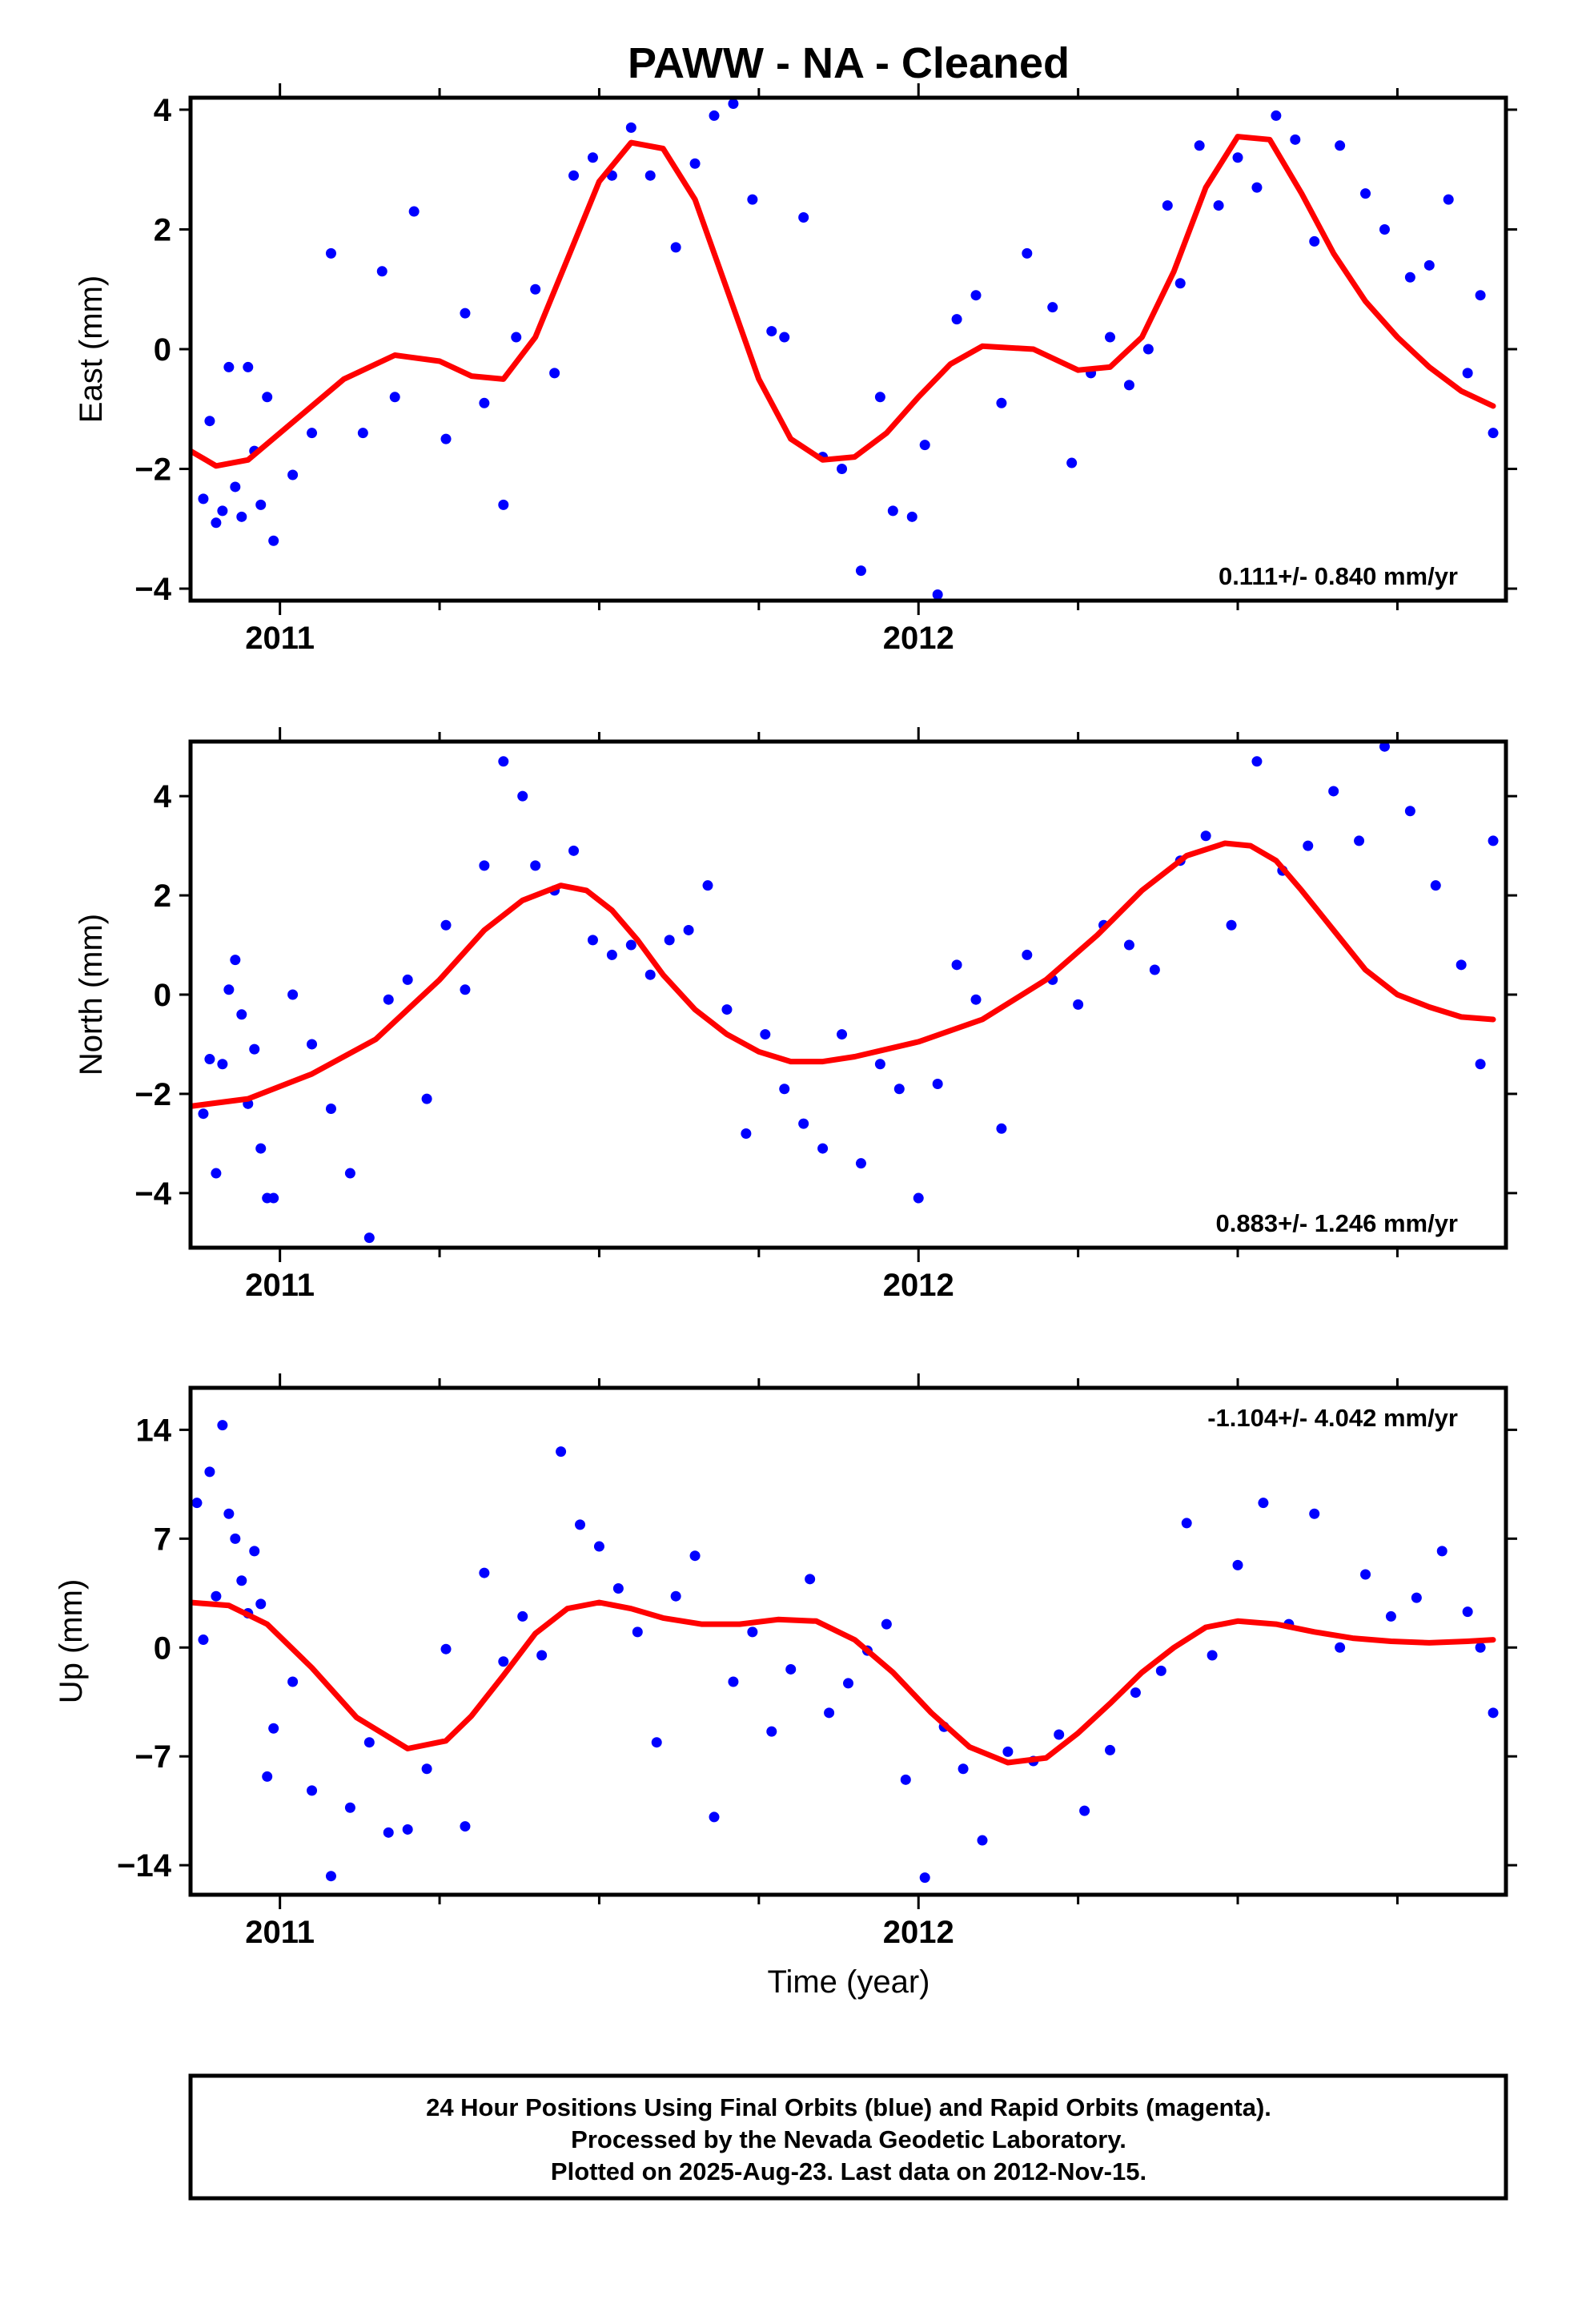  I want to click on up-y-tick-label: 7, so click(162, 1539).